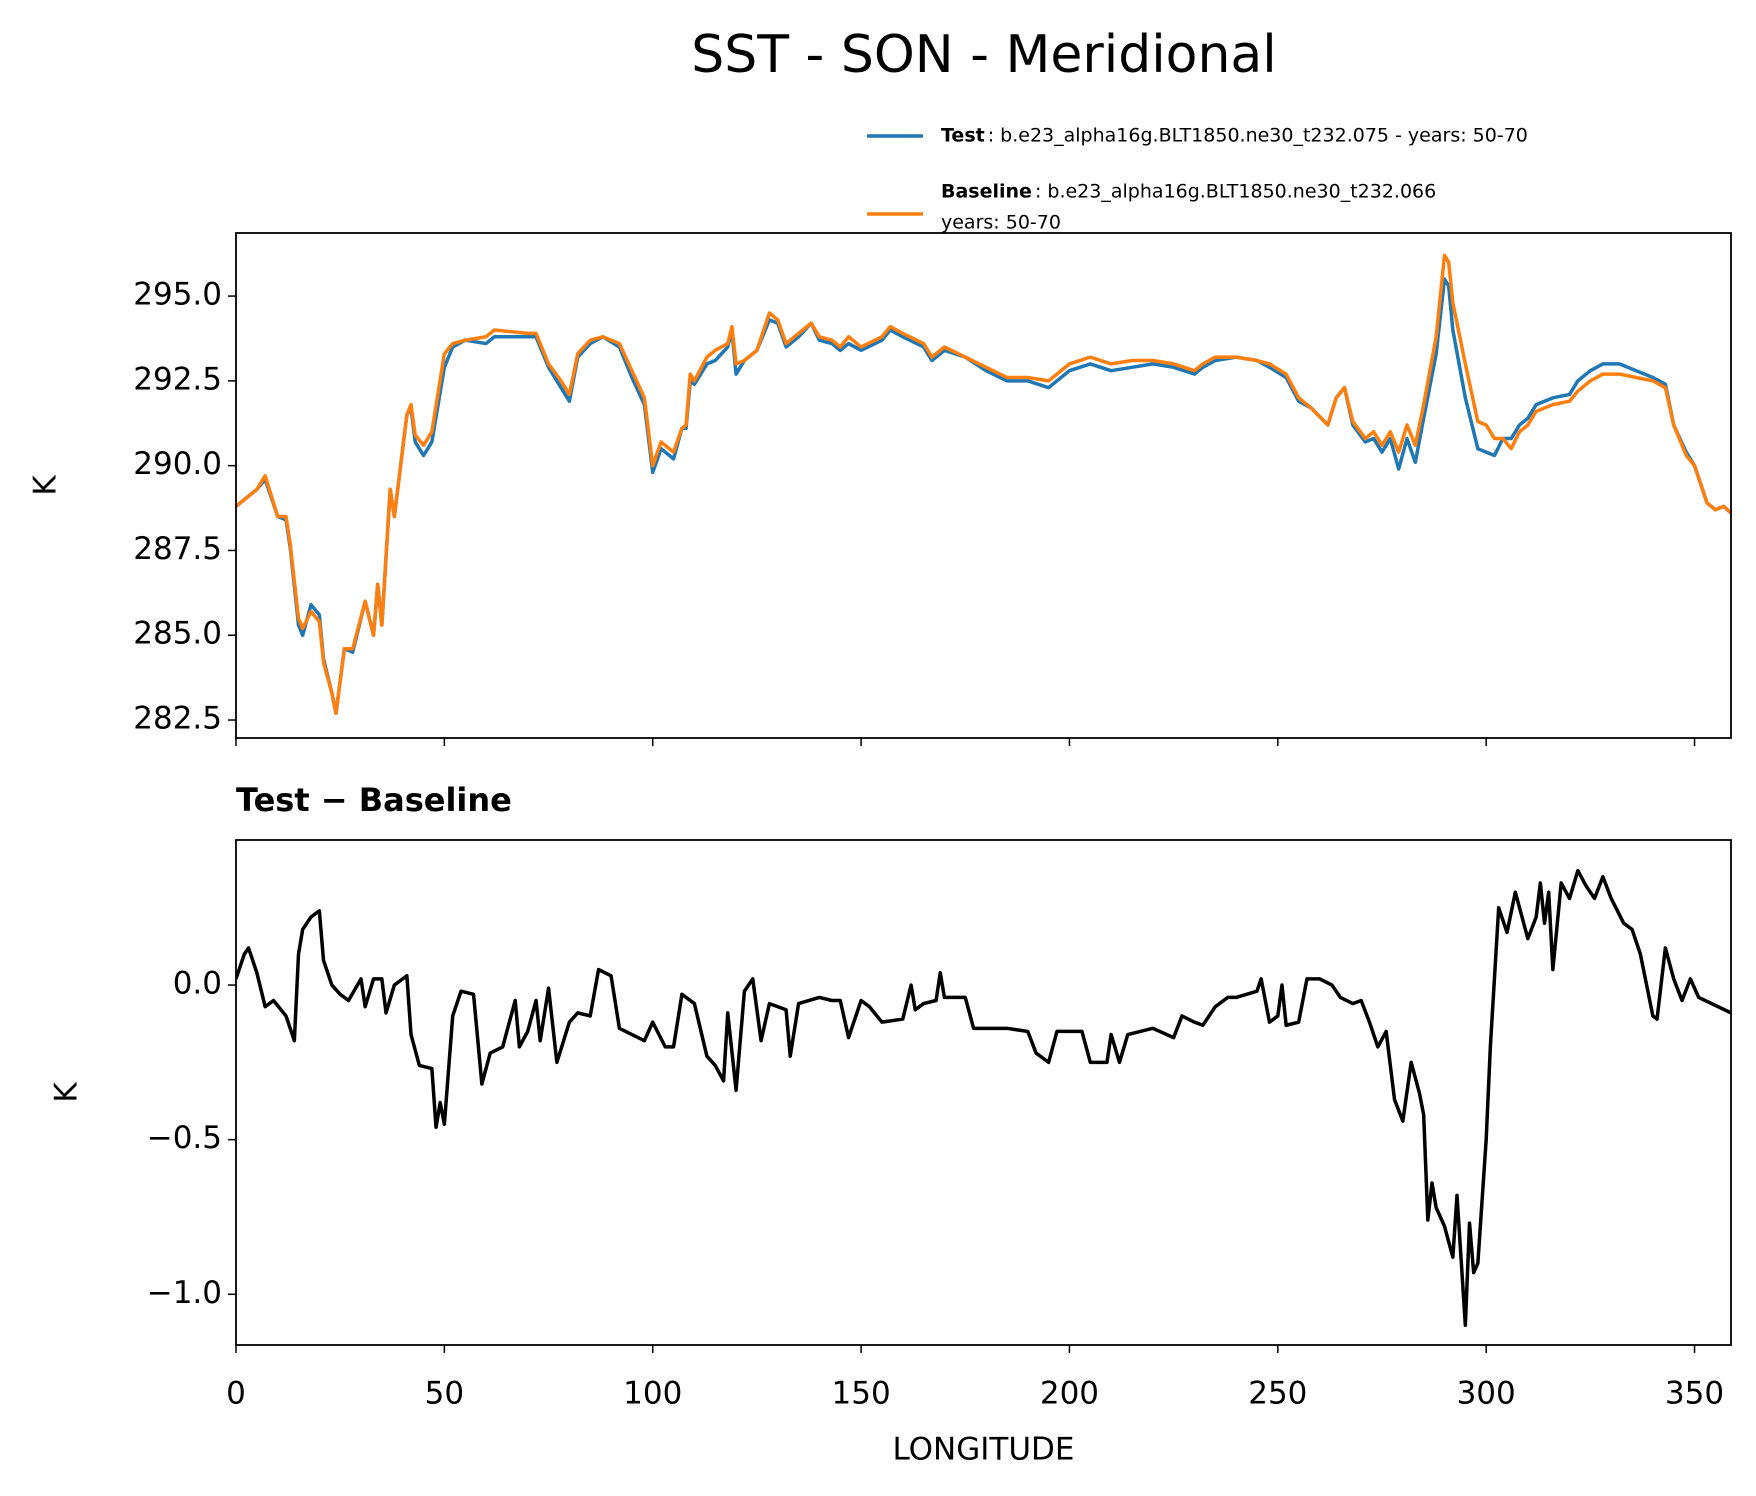 This screenshot has height=1496, width=1756. Describe the element at coordinates (1235, 192) in the screenshot. I see `legend-description: : b.e23_alpha16g.BLT1850.ne30_t232.066` at that location.